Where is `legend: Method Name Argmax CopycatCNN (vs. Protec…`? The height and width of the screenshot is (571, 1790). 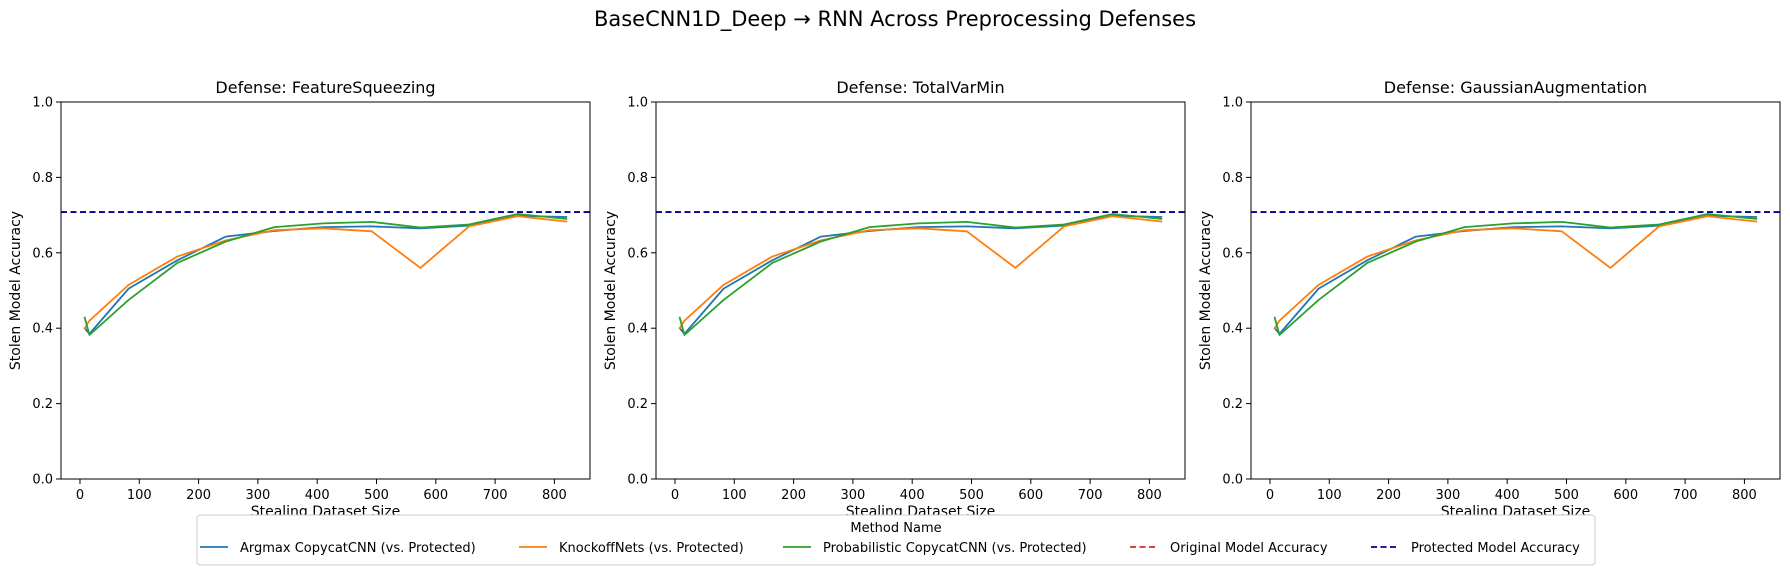 legend: Method Name Argmax CopycatCNN (vs. Protec… is located at coordinates (896, 540).